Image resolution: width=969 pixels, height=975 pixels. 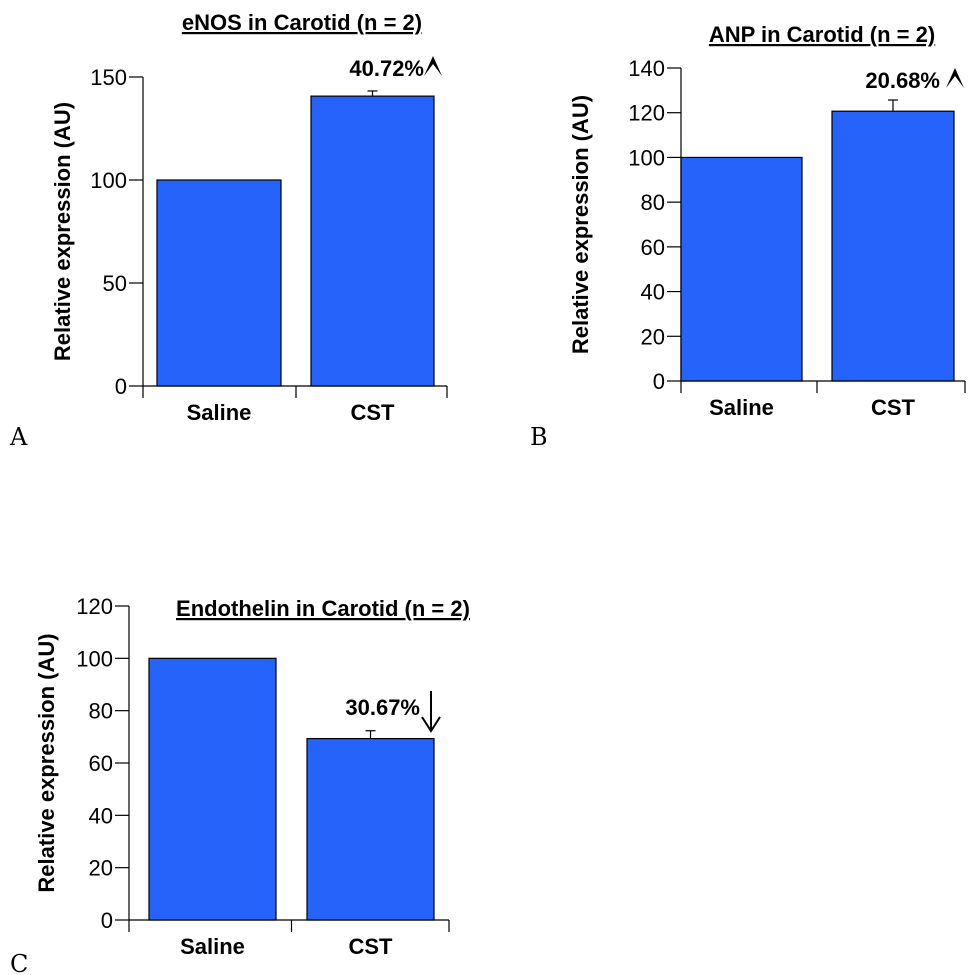 I want to click on panel-letter: A, so click(x=18, y=437).